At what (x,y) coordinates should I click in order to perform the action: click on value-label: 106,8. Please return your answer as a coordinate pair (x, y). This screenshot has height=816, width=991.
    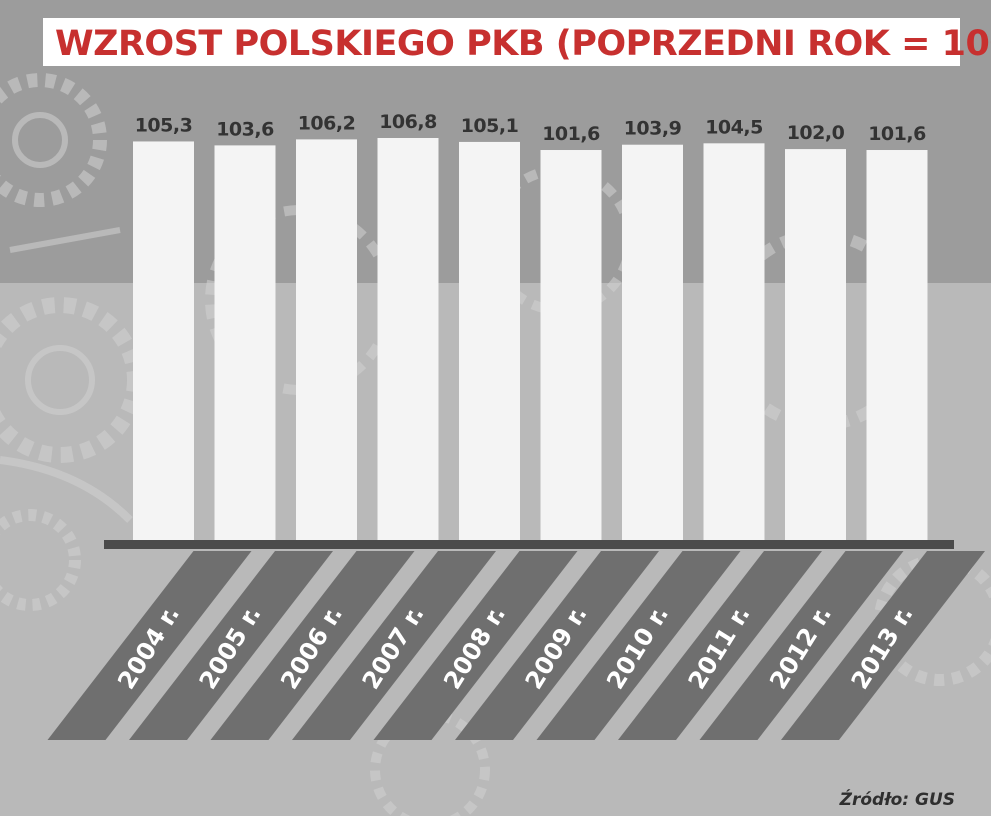
    Looking at the image, I should click on (408, 122).